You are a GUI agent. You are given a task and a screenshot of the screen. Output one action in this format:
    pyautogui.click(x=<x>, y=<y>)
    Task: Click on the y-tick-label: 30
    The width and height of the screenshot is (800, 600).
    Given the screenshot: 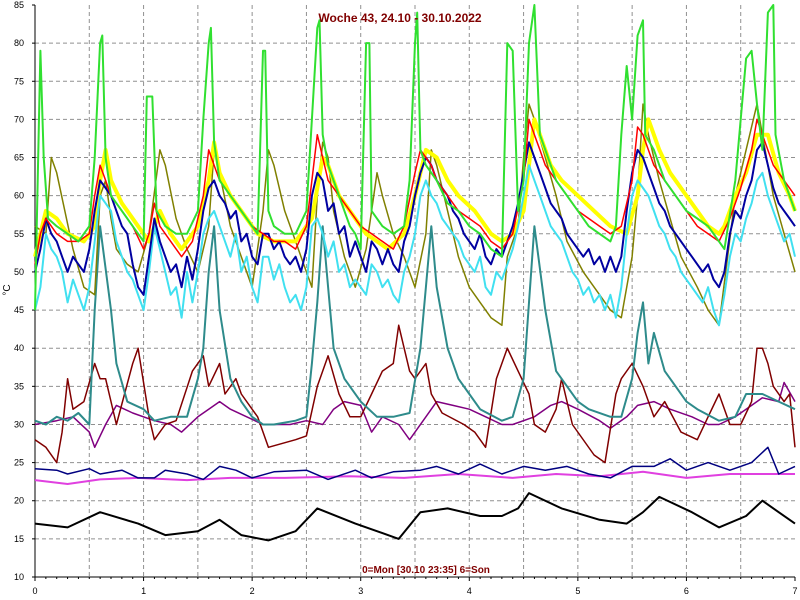 What is the action you would take?
    pyautogui.click(x=19, y=424)
    